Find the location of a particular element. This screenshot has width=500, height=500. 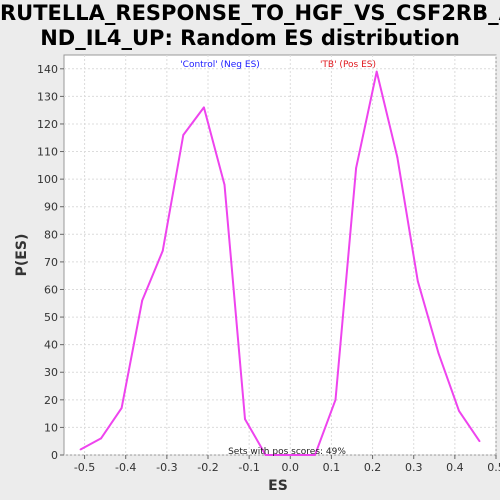

legend-pos-label: 'TB' (Pos ES) is located at coordinates (348, 65).